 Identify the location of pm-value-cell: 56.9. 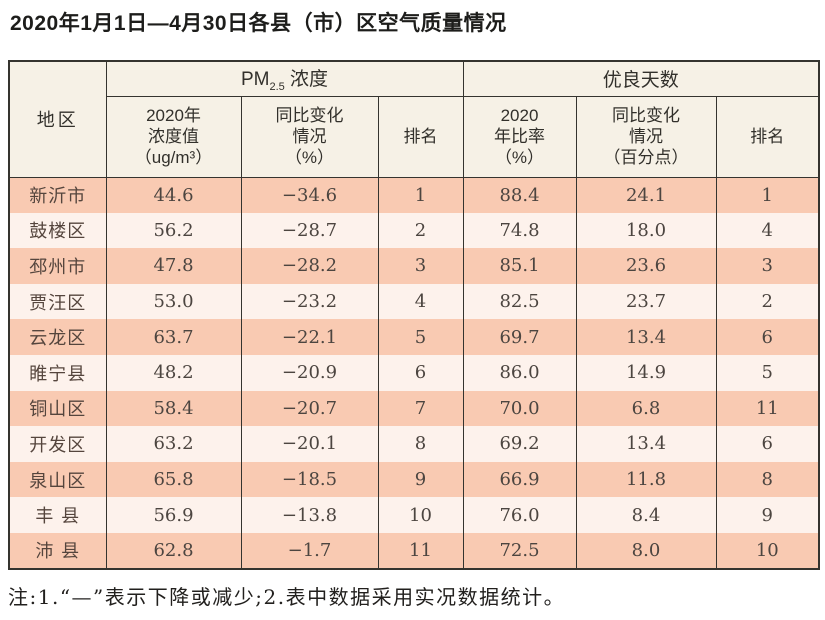
(173, 515).